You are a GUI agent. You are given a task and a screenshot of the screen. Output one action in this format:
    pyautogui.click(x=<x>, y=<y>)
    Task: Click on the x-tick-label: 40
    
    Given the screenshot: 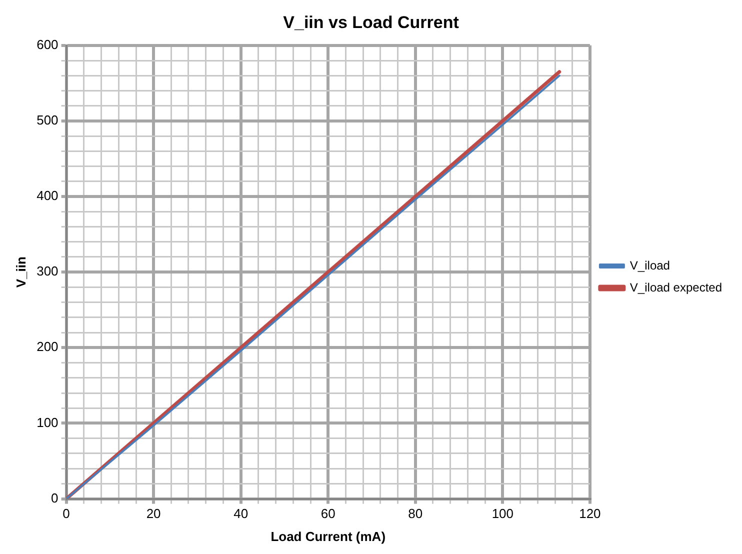 What is the action you would take?
    pyautogui.click(x=241, y=514)
    